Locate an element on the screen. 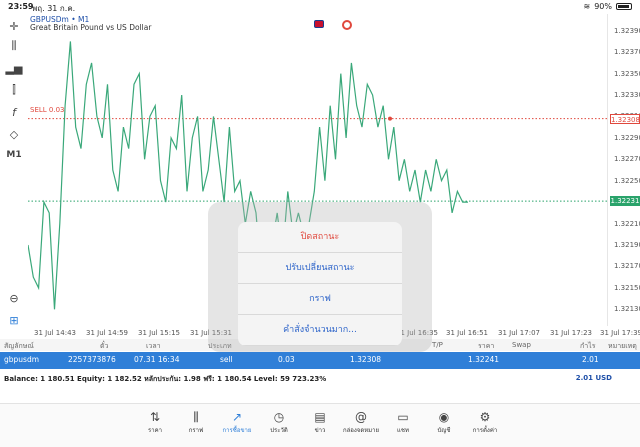 The height and width of the screenshot is (447, 640). row-symbol: gbpusdm is located at coordinates (22, 359).